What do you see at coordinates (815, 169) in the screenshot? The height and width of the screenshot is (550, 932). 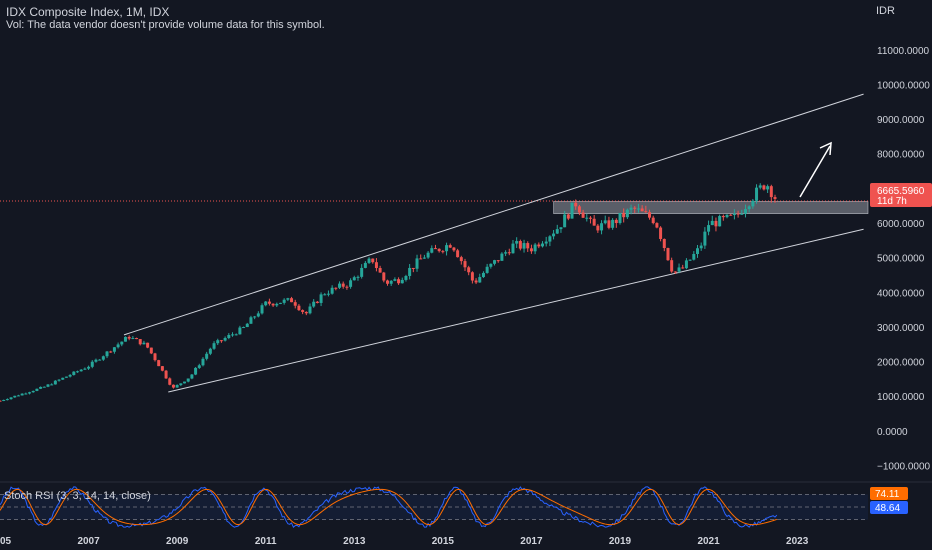 I see `up-arrow-icon` at bounding box center [815, 169].